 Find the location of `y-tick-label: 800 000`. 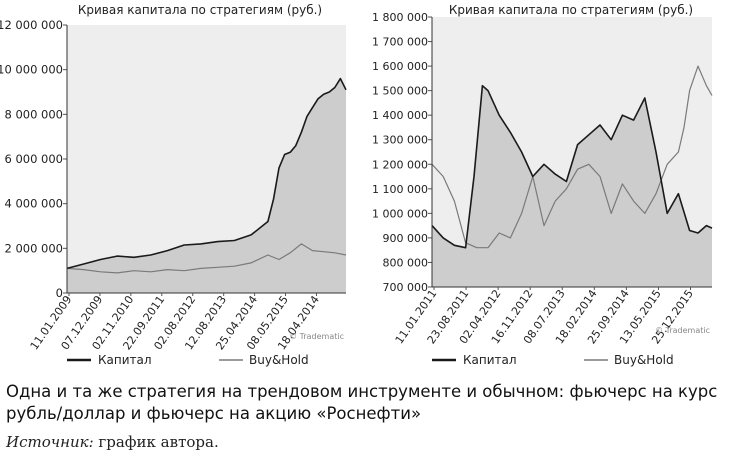

y-tick-label: 800 000 is located at coordinates (406, 262).